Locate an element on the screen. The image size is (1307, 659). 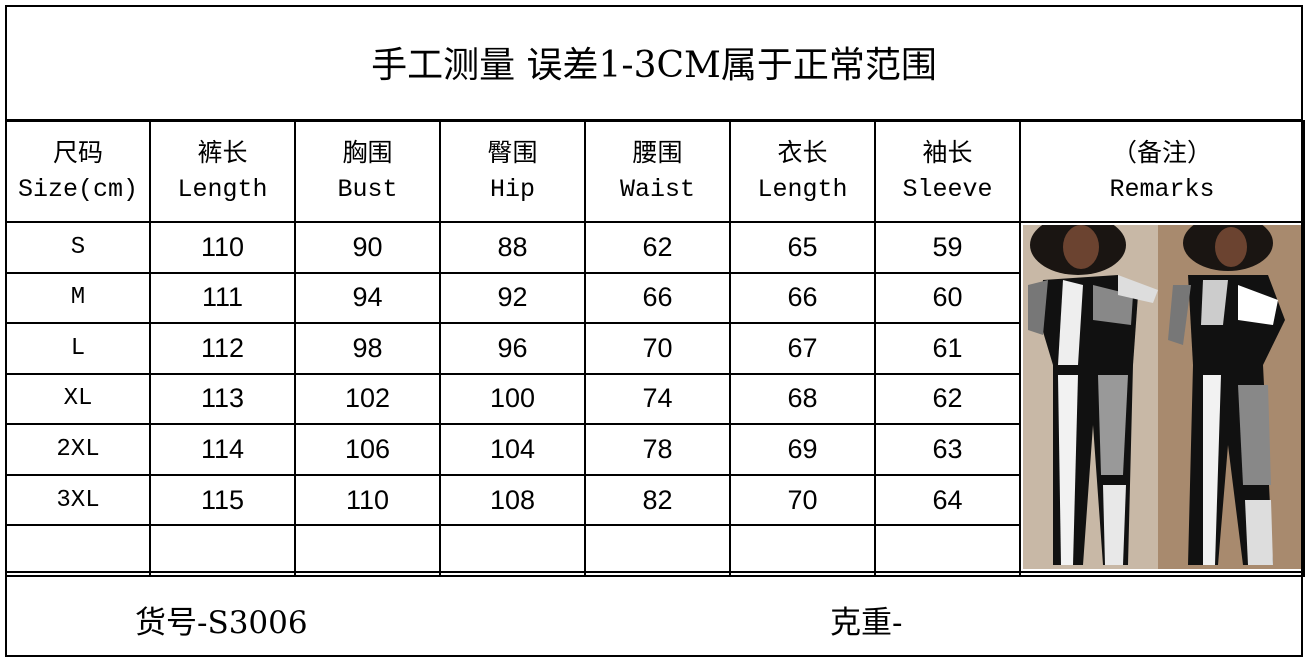
measurement-cell: 114 is located at coordinates (222, 449).